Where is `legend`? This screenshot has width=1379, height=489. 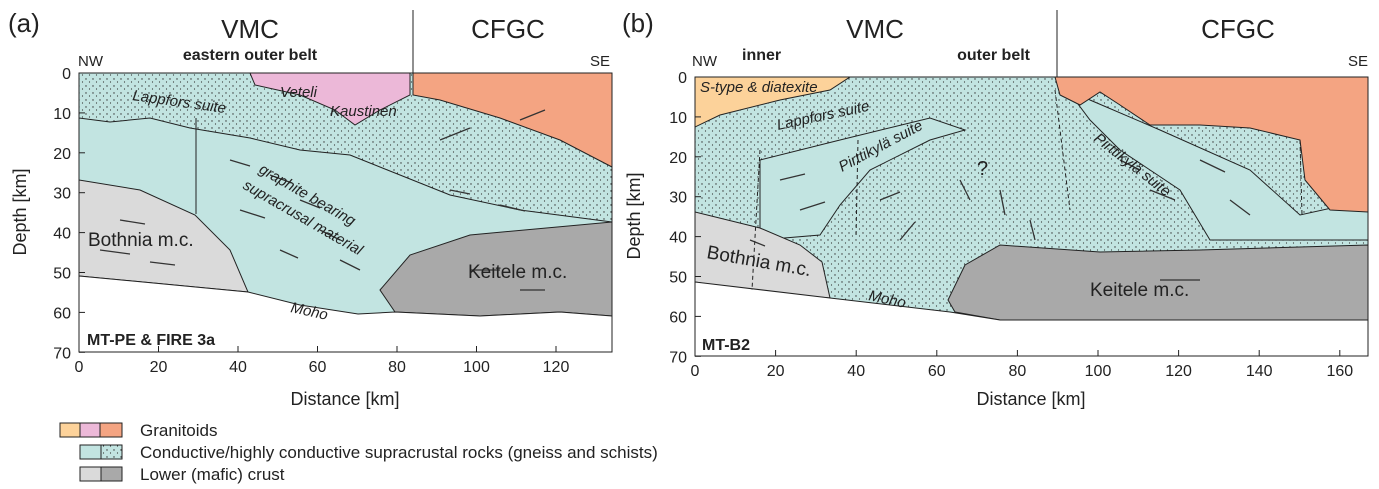
legend is located at coordinates (91, 452).